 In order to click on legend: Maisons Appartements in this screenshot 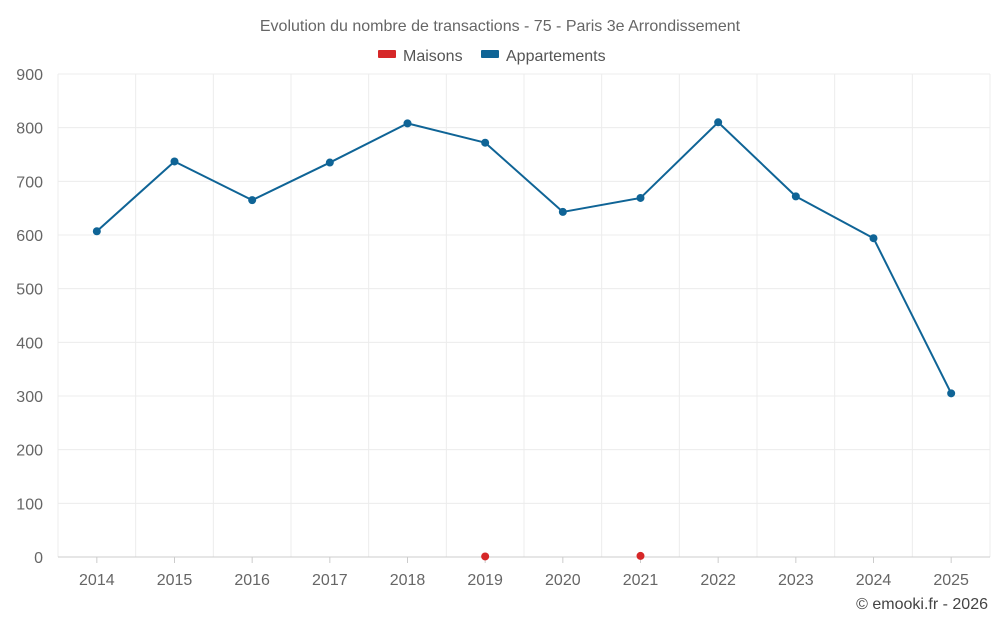, I will do `click(492, 56)`.